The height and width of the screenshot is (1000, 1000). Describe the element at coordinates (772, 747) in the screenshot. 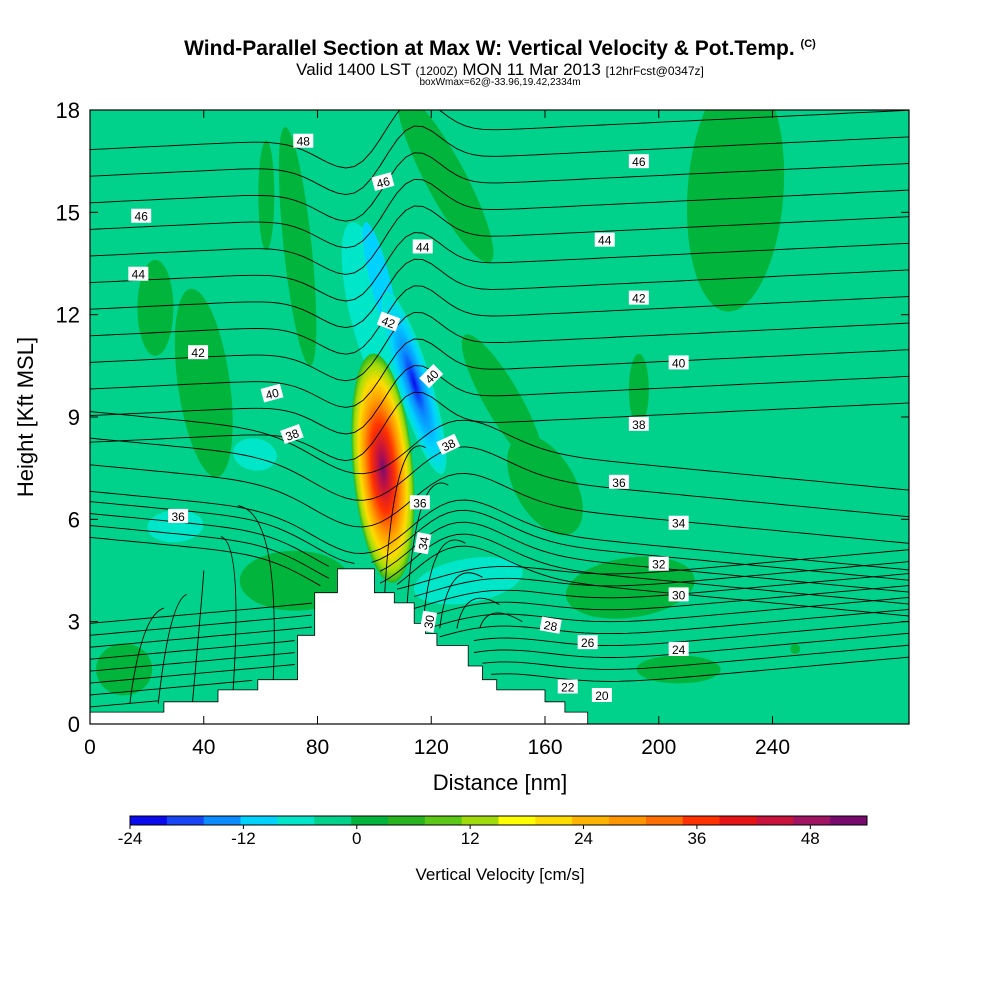

I see `x-tick-label-6: 240` at that location.